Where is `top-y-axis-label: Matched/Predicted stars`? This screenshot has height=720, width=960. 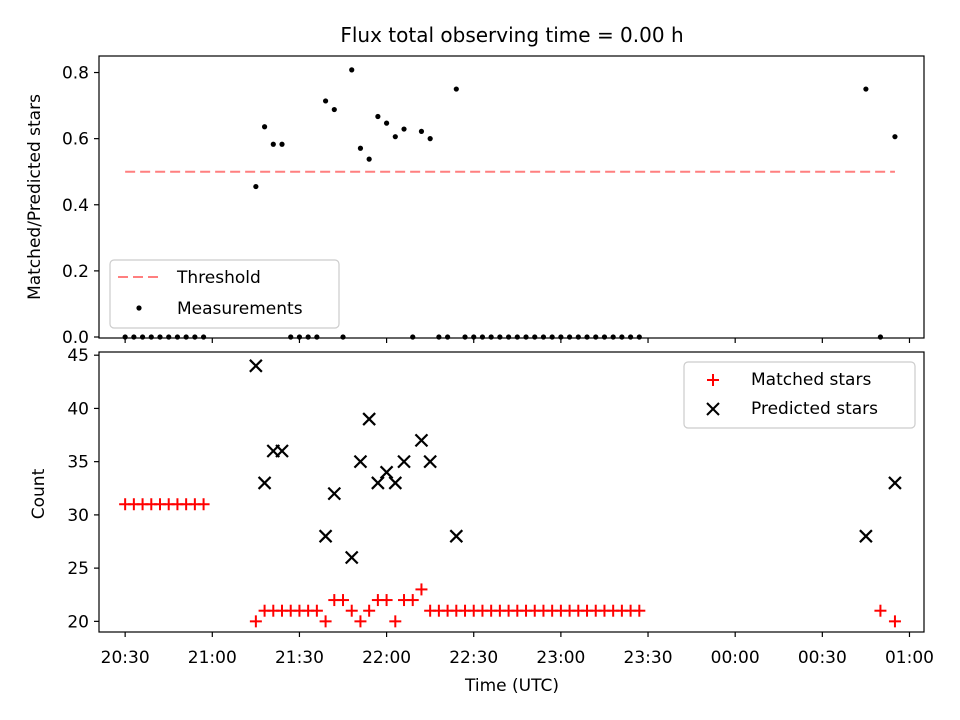 top-y-axis-label: Matched/Predicted stars is located at coordinates (35, 197).